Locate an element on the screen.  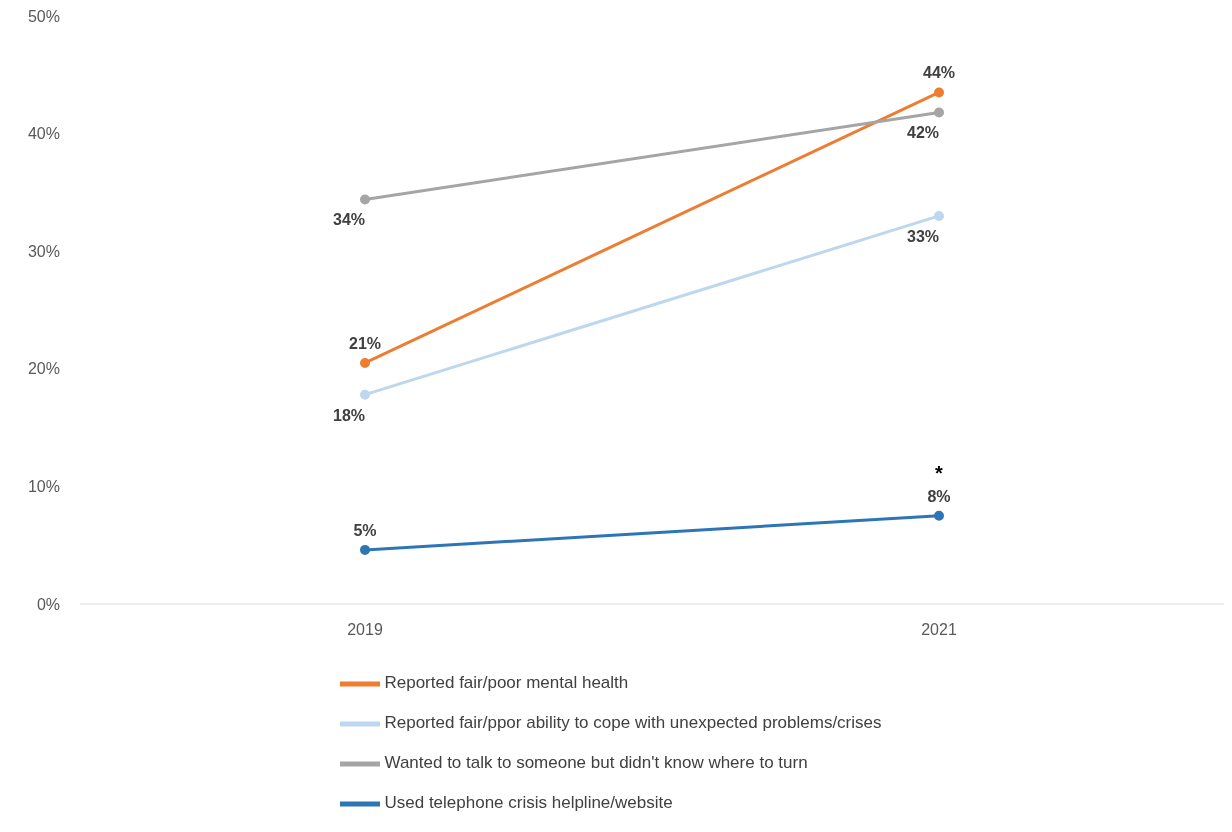
y-tick-label: 40% is located at coordinates (43, 134).